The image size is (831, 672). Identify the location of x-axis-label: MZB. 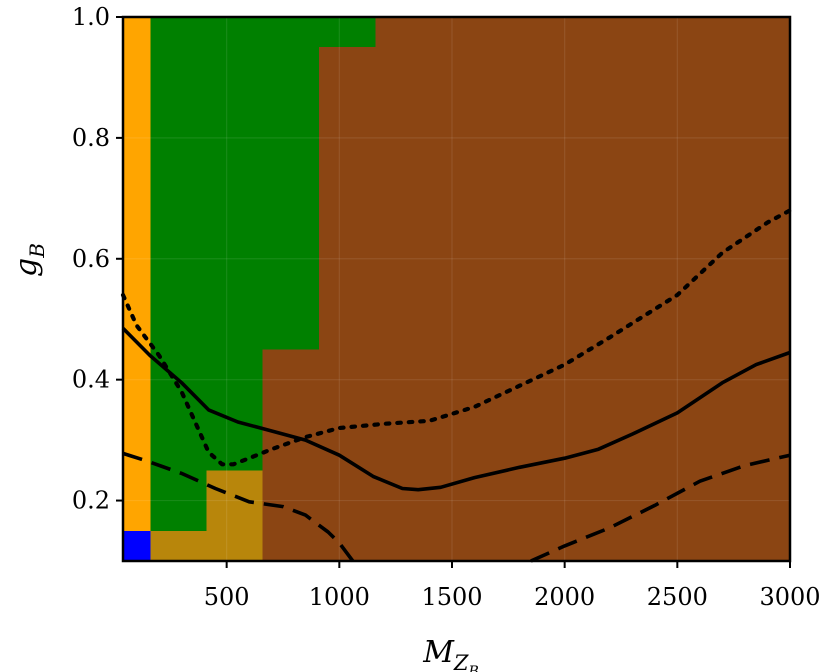
(450, 653).